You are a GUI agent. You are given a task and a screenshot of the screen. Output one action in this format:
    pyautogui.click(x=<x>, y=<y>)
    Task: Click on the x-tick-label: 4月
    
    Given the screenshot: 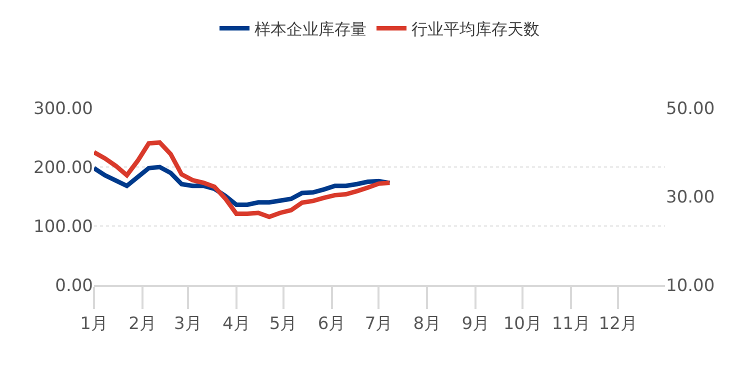 What is the action you would take?
    pyautogui.click(x=236, y=324)
    